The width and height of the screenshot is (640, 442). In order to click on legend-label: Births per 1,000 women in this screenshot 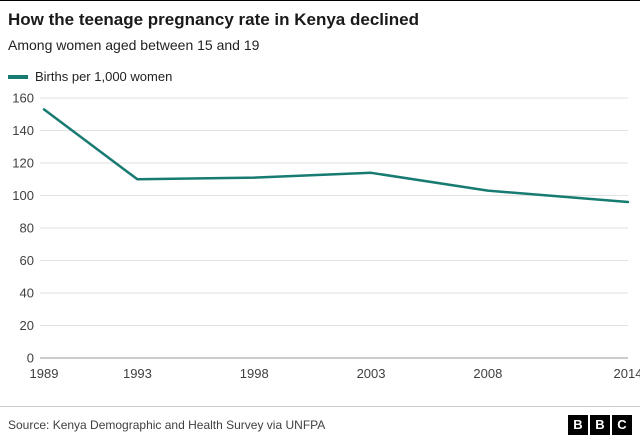, I will do `click(104, 77)`.